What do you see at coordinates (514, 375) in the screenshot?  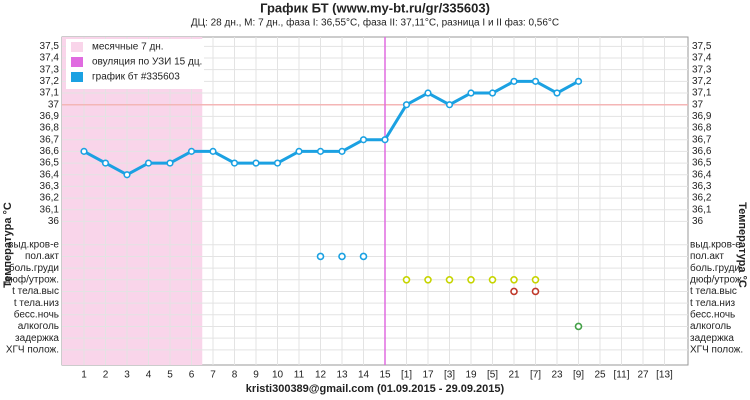 I see `x-tick-label: 21` at bounding box center [514, 375].